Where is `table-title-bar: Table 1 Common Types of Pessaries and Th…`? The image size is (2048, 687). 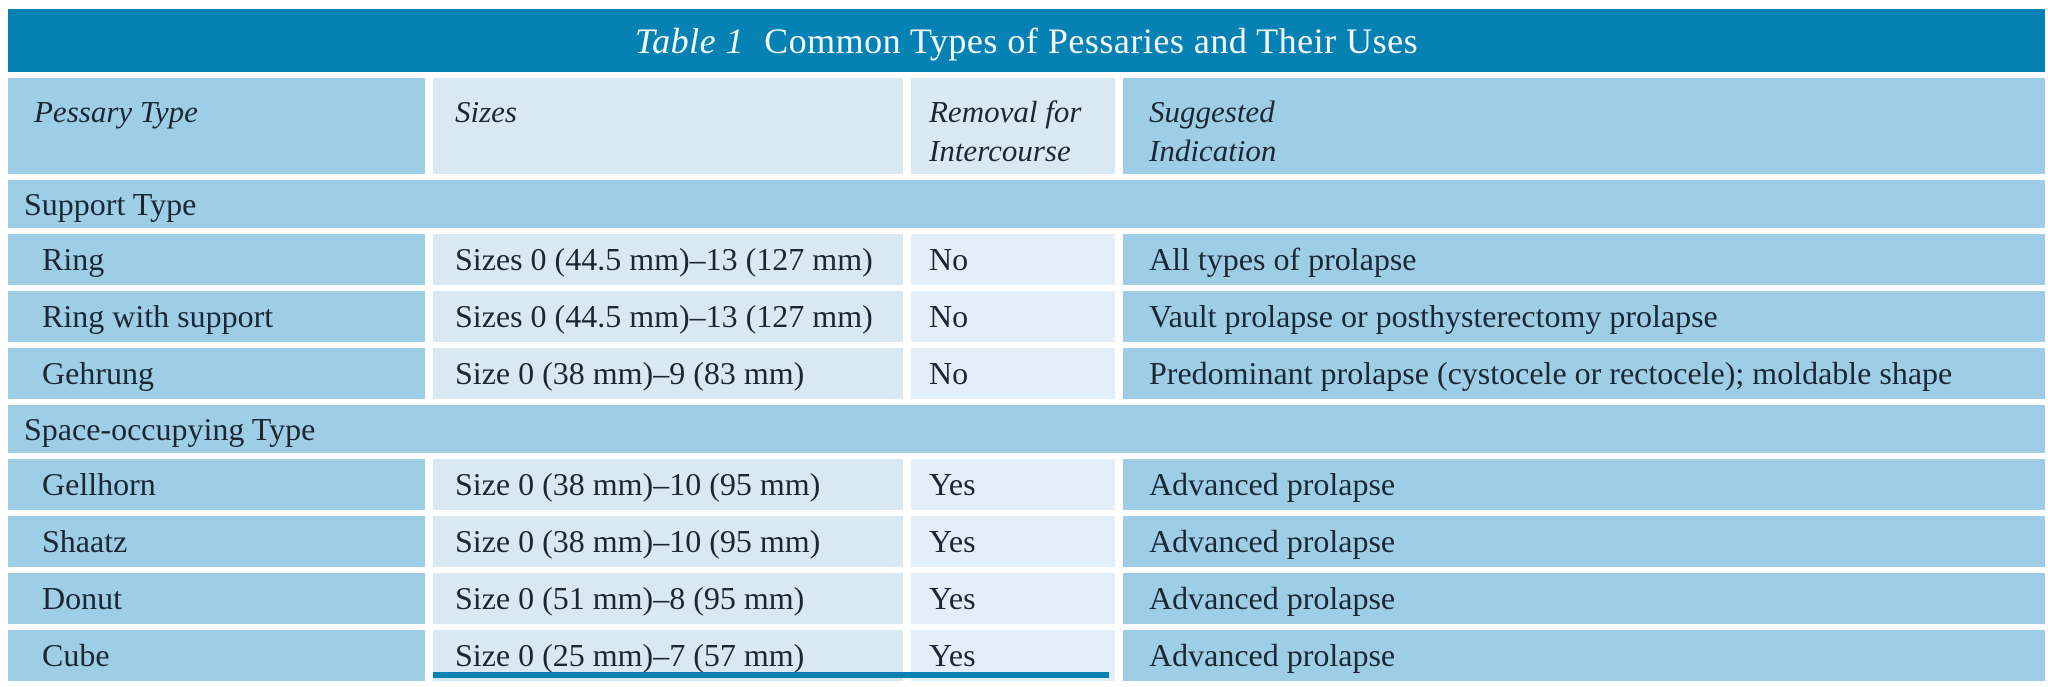 table-title-bar: Table 1 Common Types of Pessaries and Th… is located at coordinates (1026, 40).